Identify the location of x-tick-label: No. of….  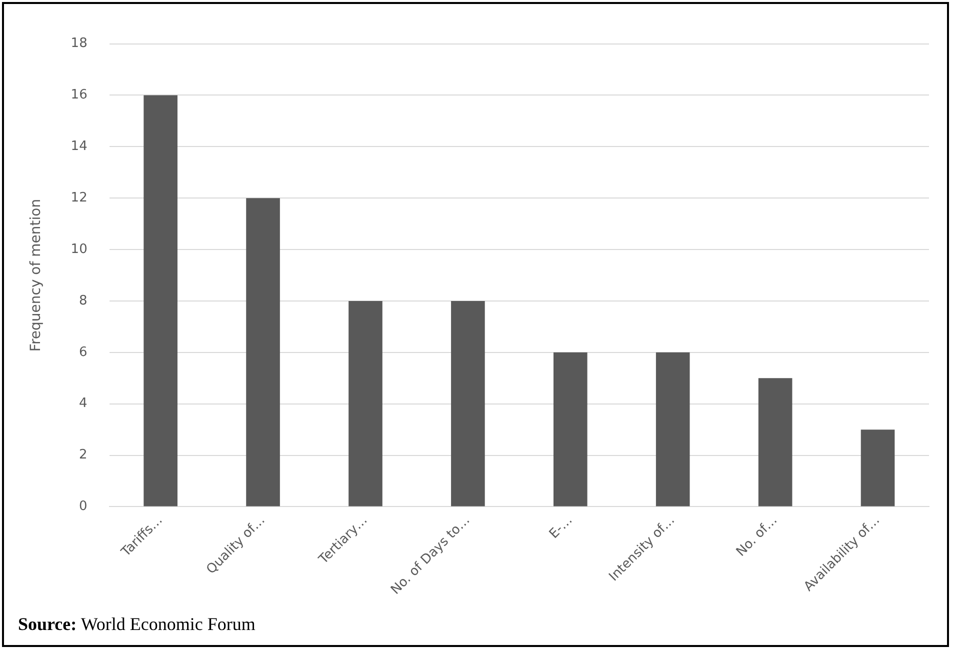
(757, 536).